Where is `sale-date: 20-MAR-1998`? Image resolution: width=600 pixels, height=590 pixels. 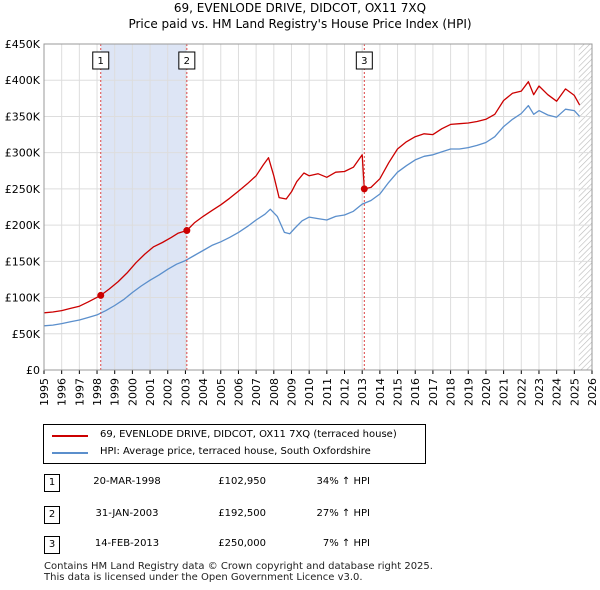
sale-date: 20-MAR-1998 is located at coordinates (127, 481).